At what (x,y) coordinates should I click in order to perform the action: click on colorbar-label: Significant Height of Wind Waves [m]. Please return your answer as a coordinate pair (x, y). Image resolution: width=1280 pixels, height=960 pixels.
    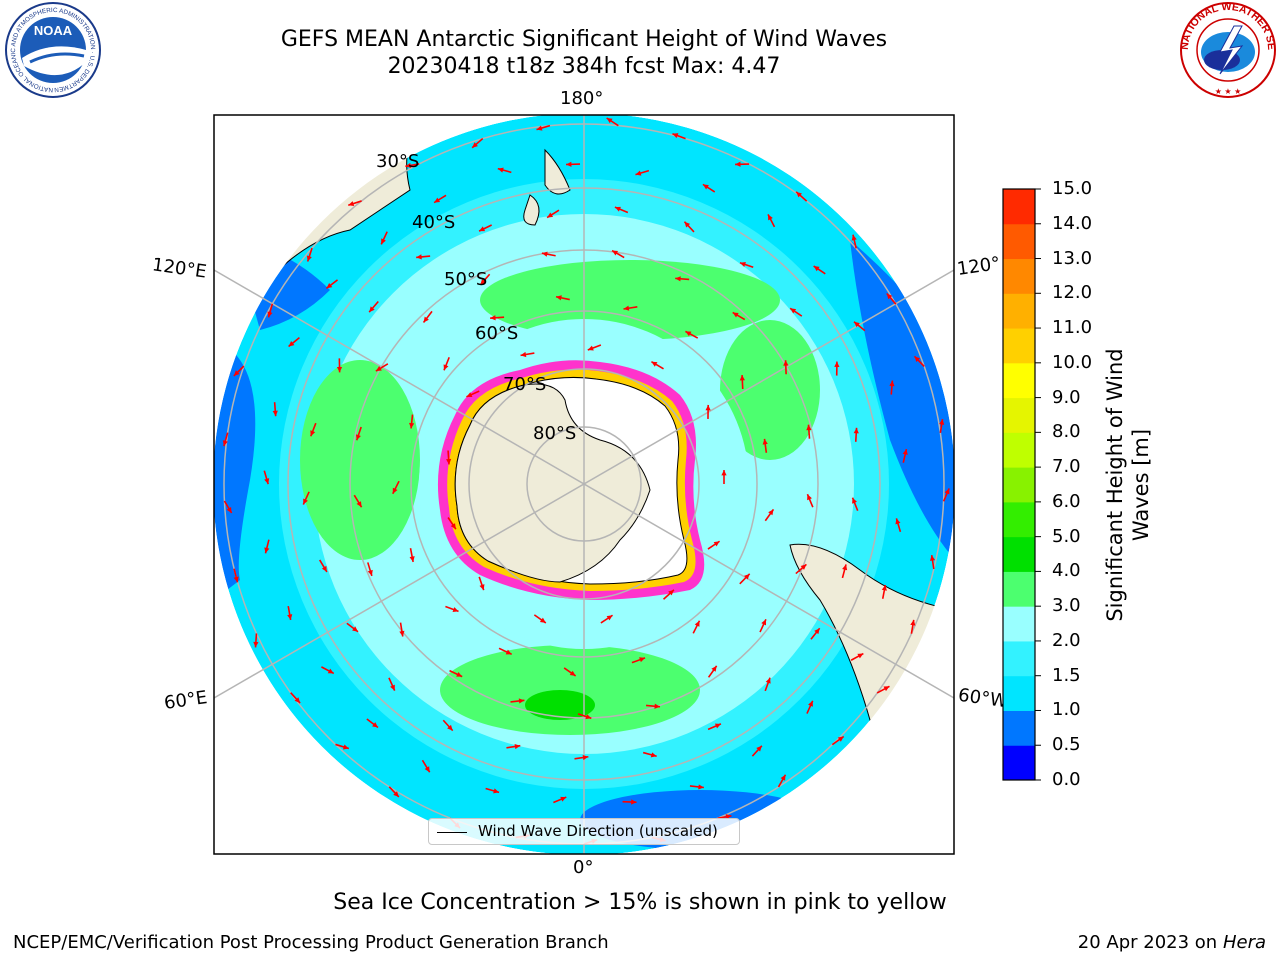
    Looking at the image, I should click on (1128, 485).